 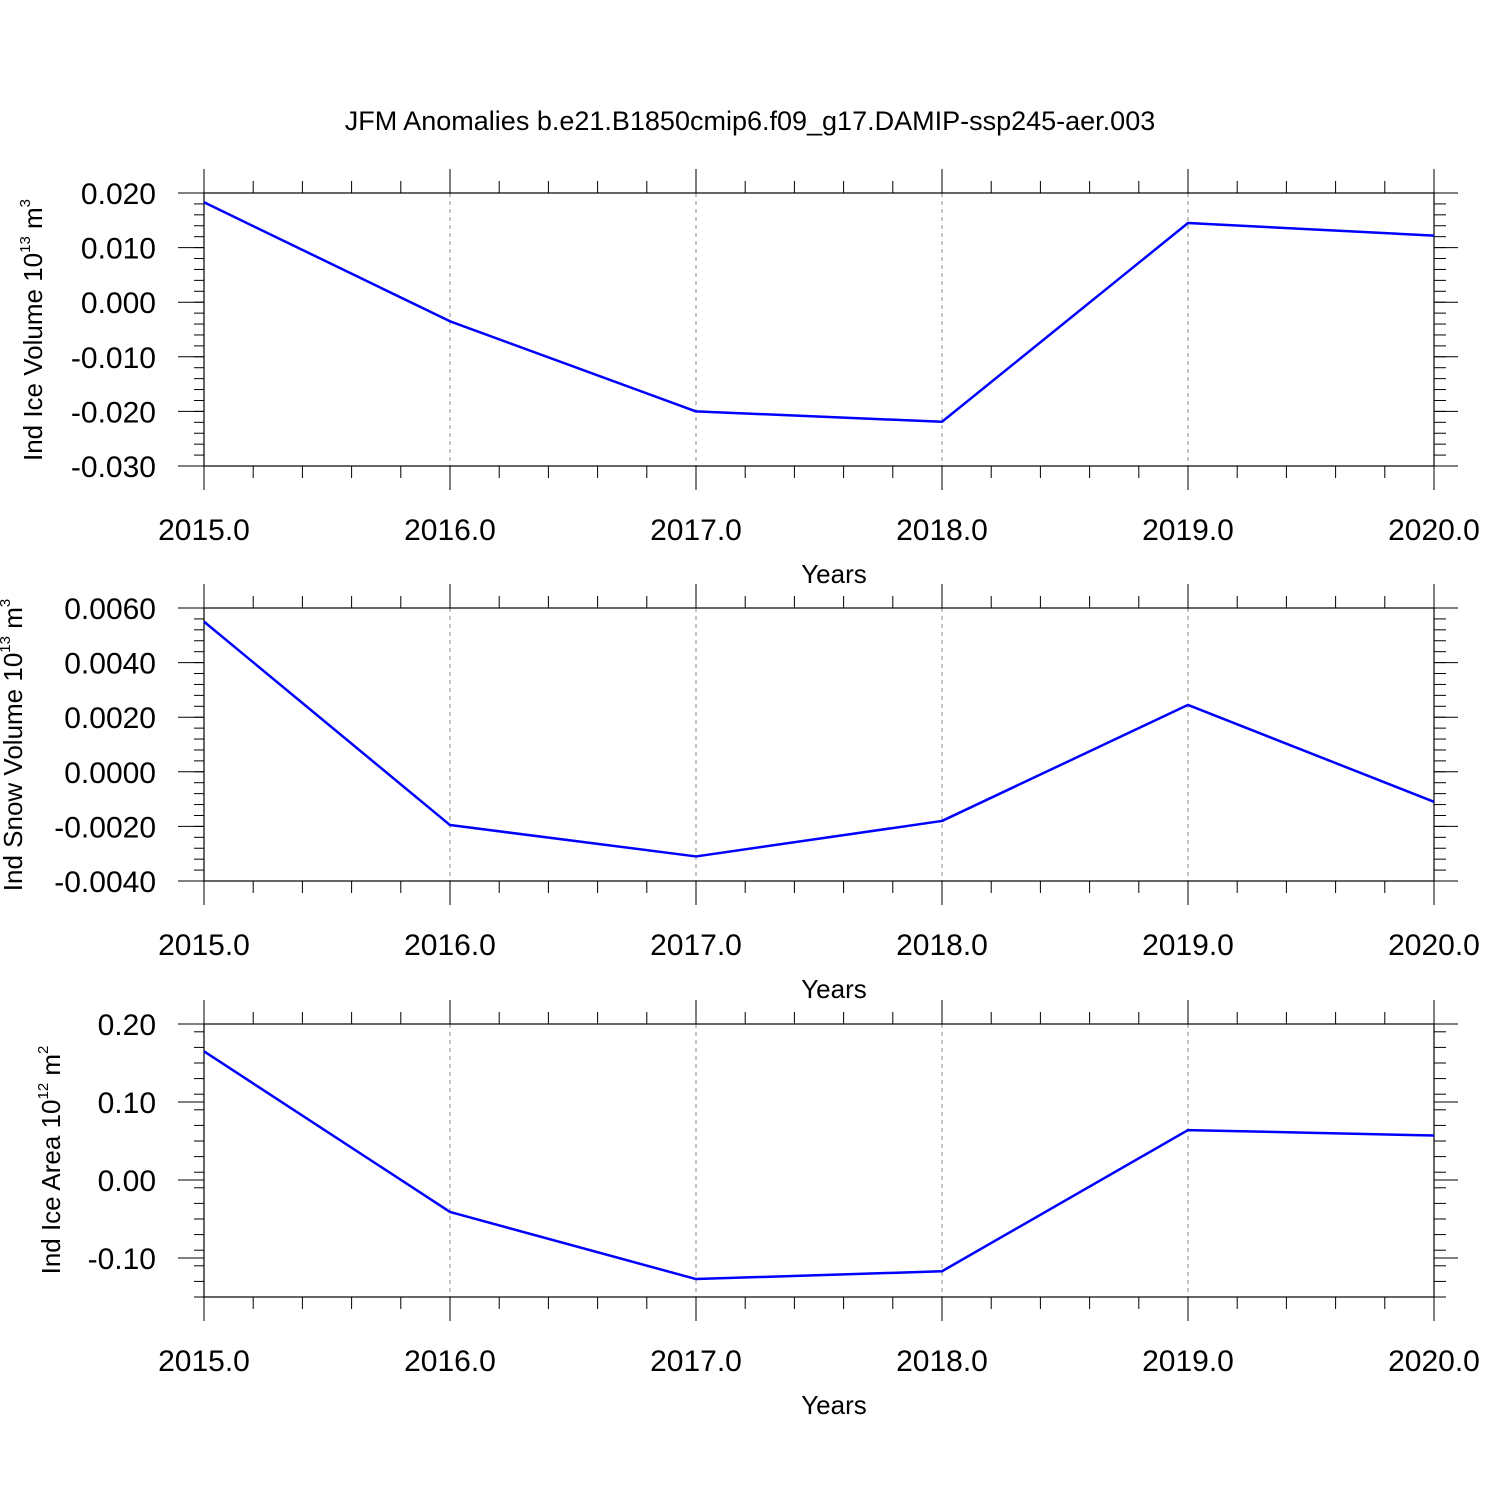 What do you see at coordinates (113, 412) in the screenshot?
I see `y-tick-label: -0.020` at bounding box center [113, 412].